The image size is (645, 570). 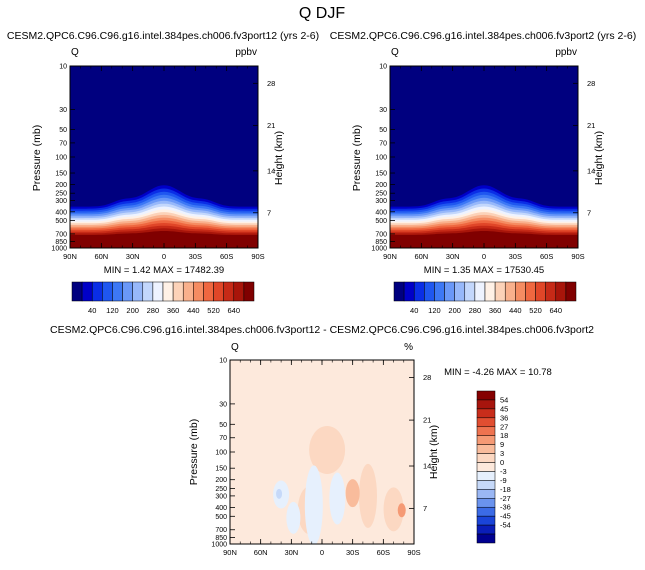 What do you see at coordinates (132, 310) in the screenshot?
I see `left-colorbar-label: 200` at bounding box center [132, 310].